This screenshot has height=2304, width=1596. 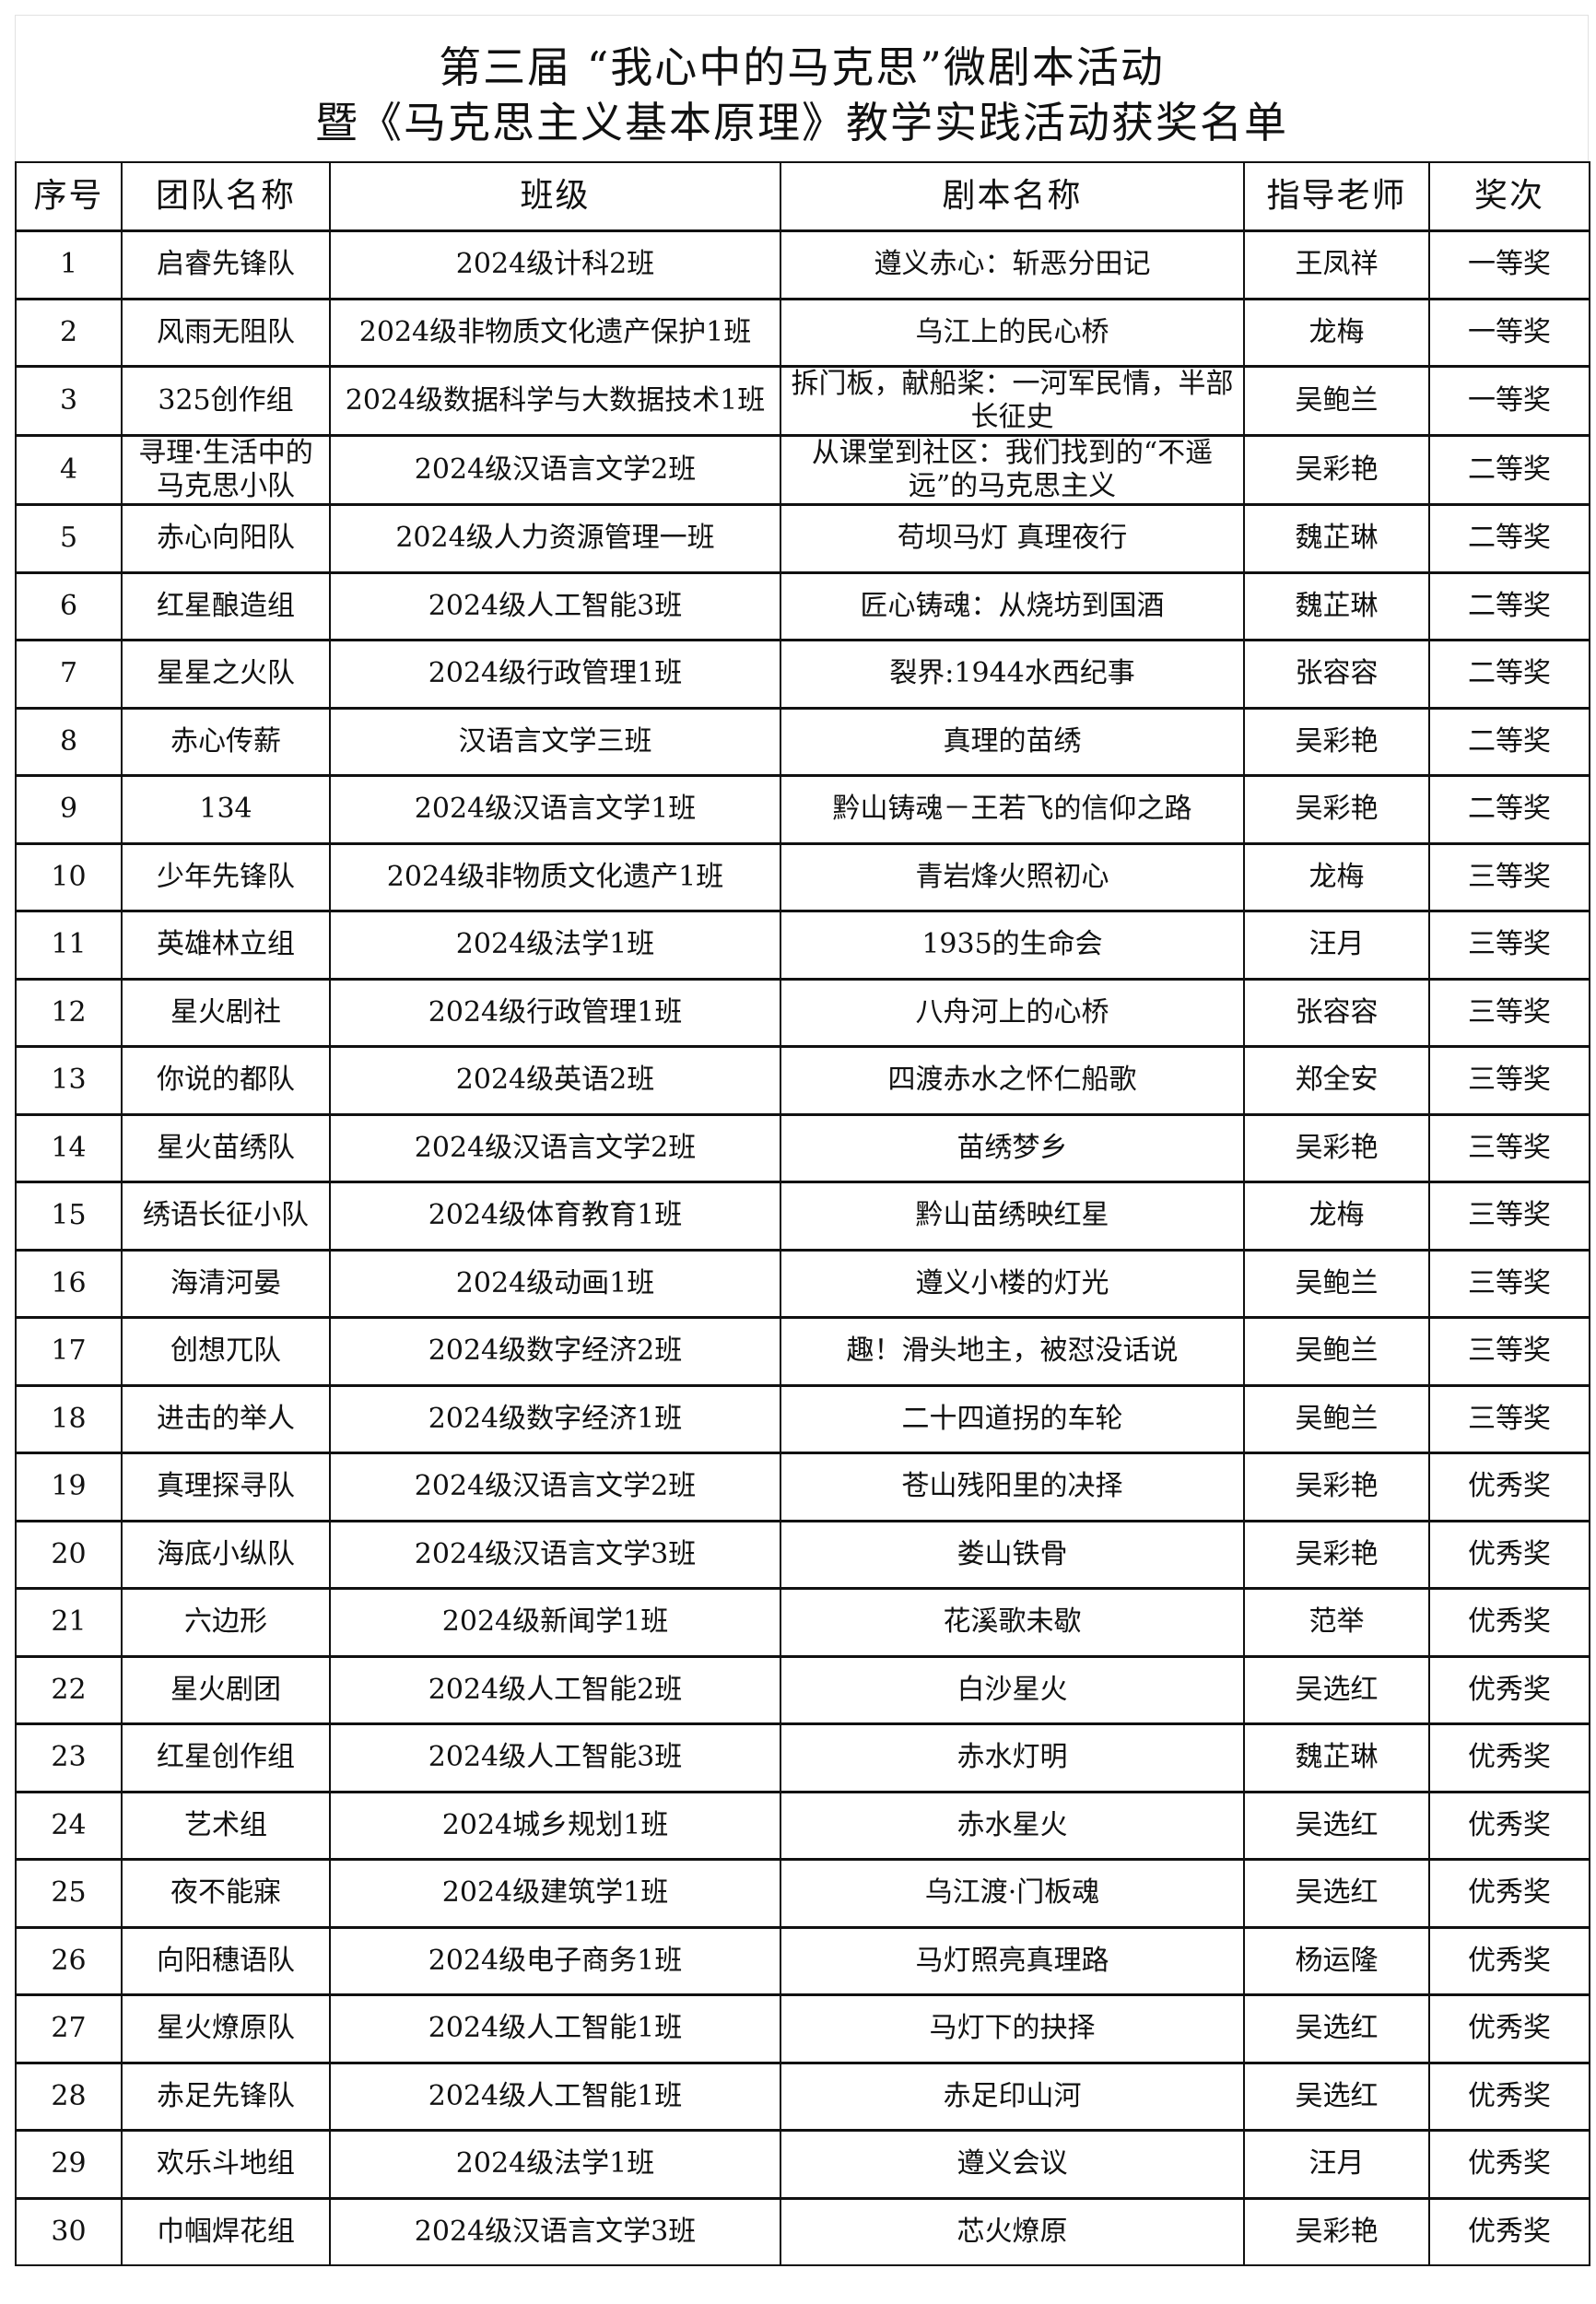 I want to click on cell-index: 4, so click(x=69, y=470).